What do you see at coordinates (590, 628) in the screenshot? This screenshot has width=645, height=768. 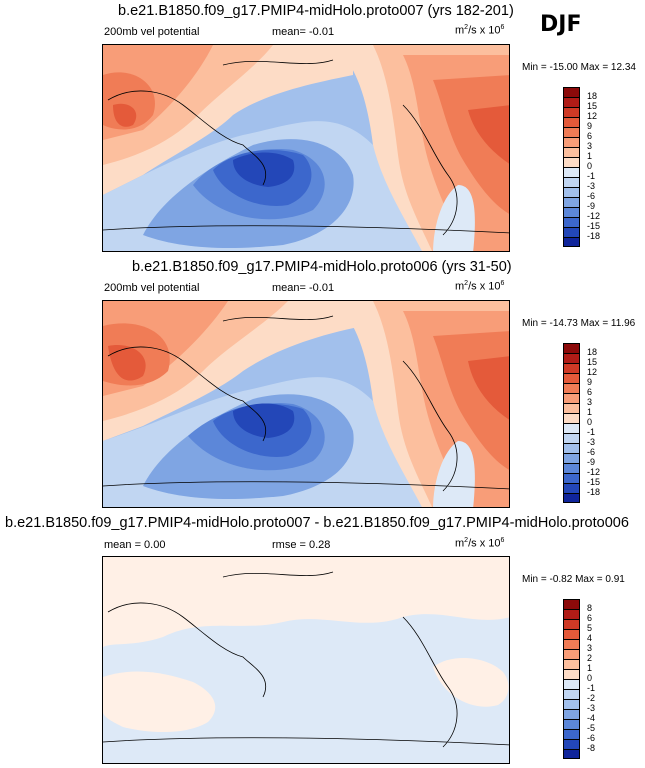 I see `colorbar-tick-label: 5` at bounding box center [590, 628].